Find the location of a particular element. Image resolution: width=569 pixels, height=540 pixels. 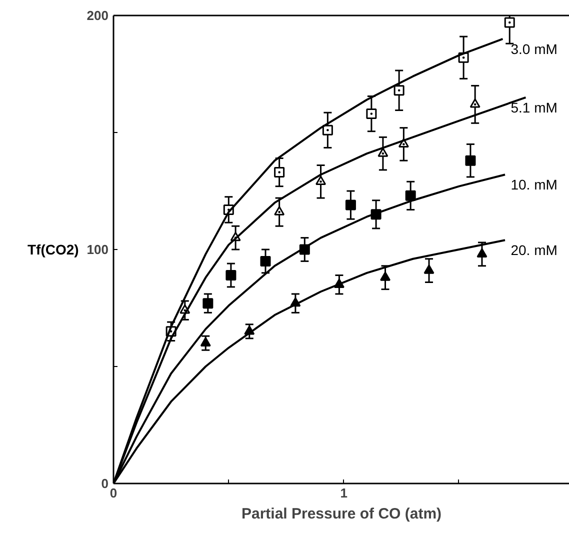

y-tick-label: 0 is located at coordinates (105, 483).